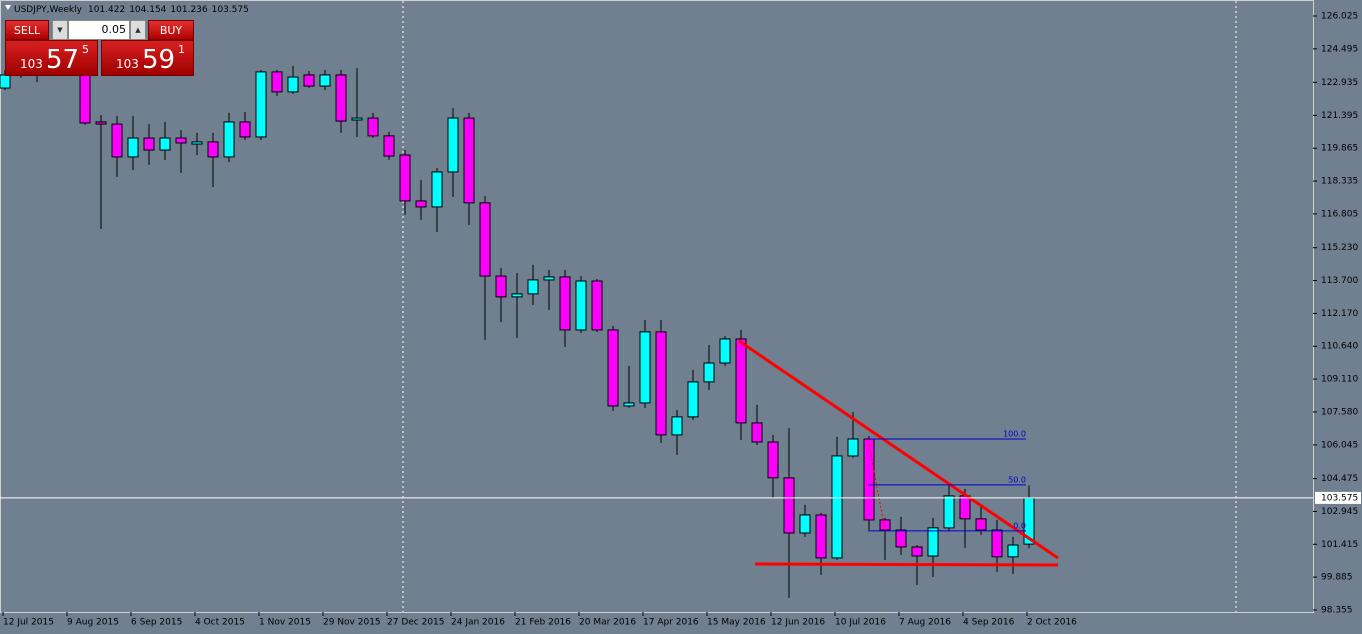  I want to click on support-line, so click(906, 564).